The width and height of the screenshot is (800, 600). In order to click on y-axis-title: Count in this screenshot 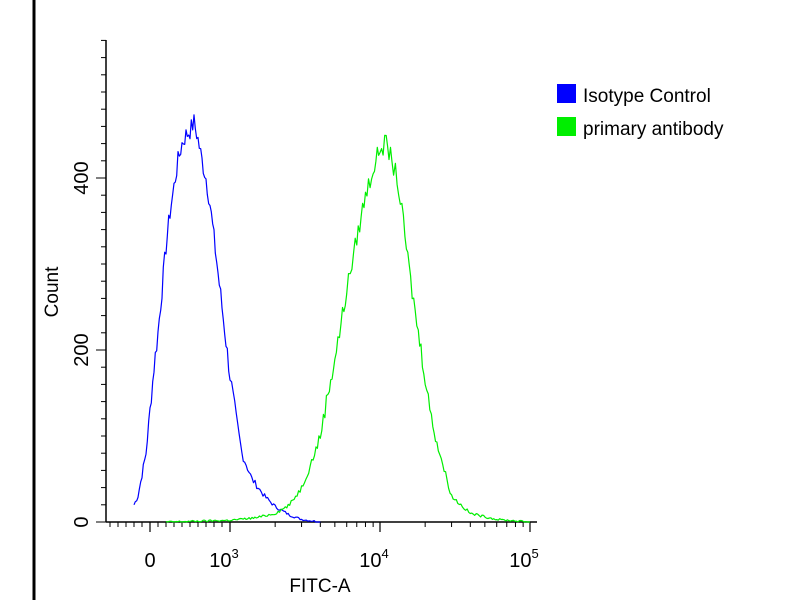, I will do `click(52, 291)`.